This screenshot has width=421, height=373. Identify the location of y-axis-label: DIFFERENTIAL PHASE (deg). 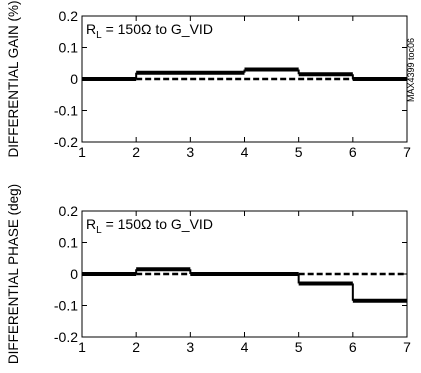
(13, 274).